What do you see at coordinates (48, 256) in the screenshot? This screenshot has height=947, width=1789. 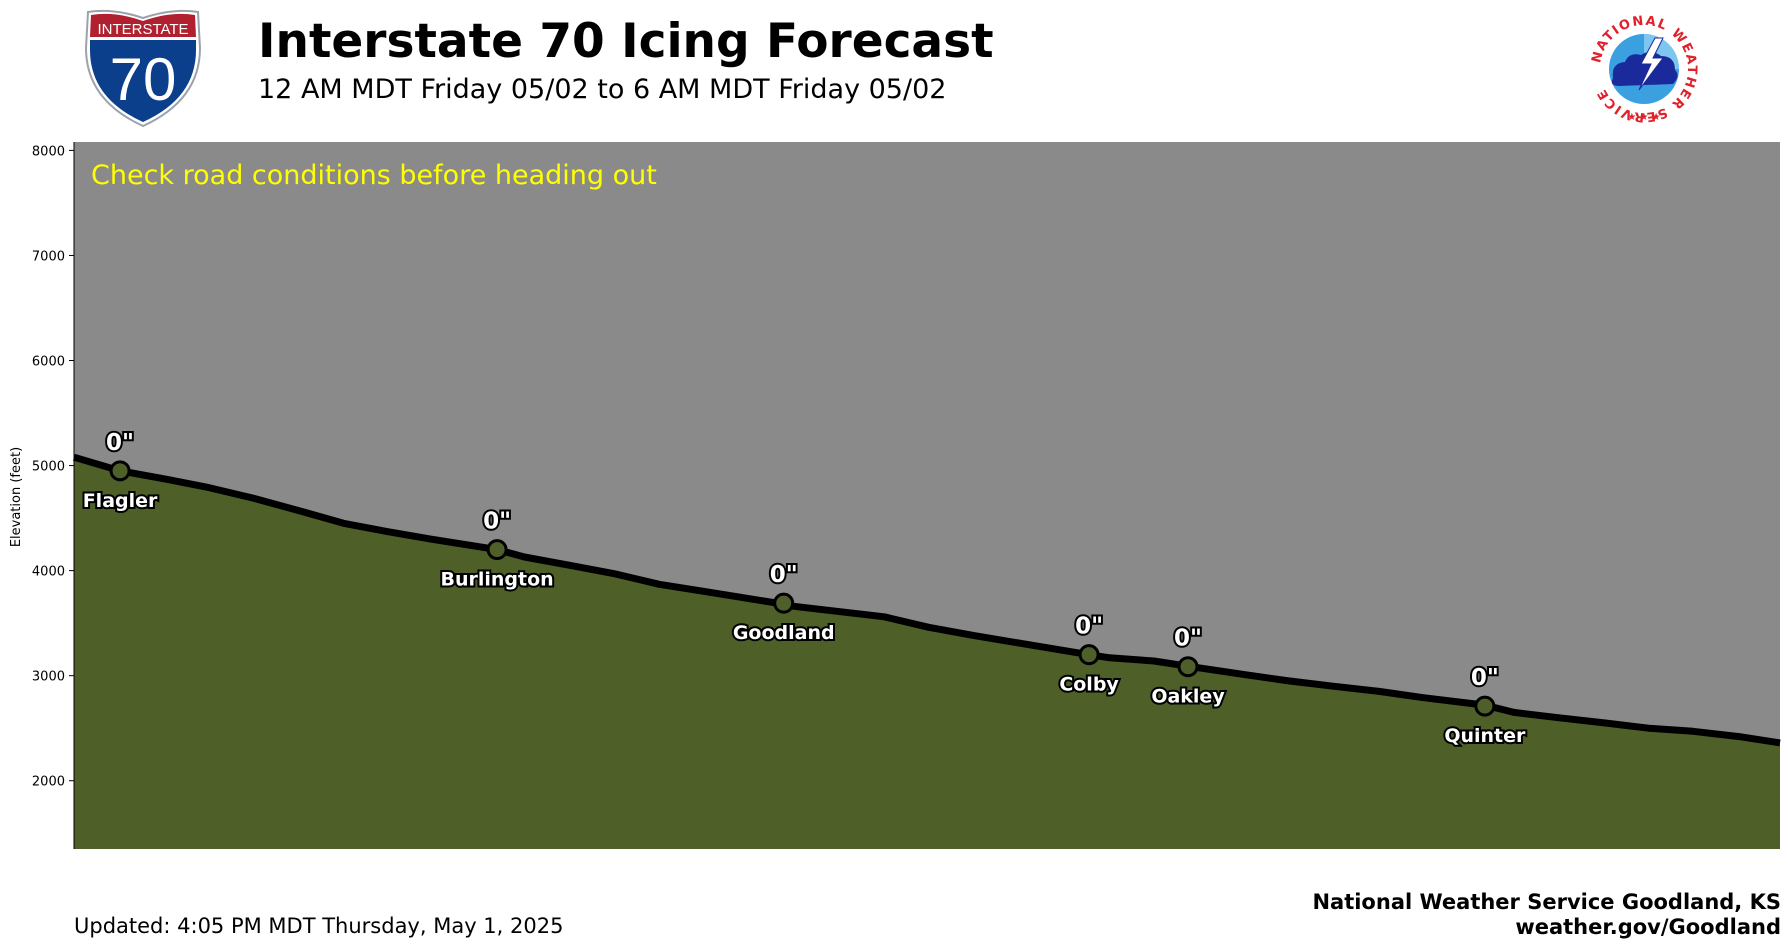 I see `y-tick-label: 7000` at bounding box center [48, 256].